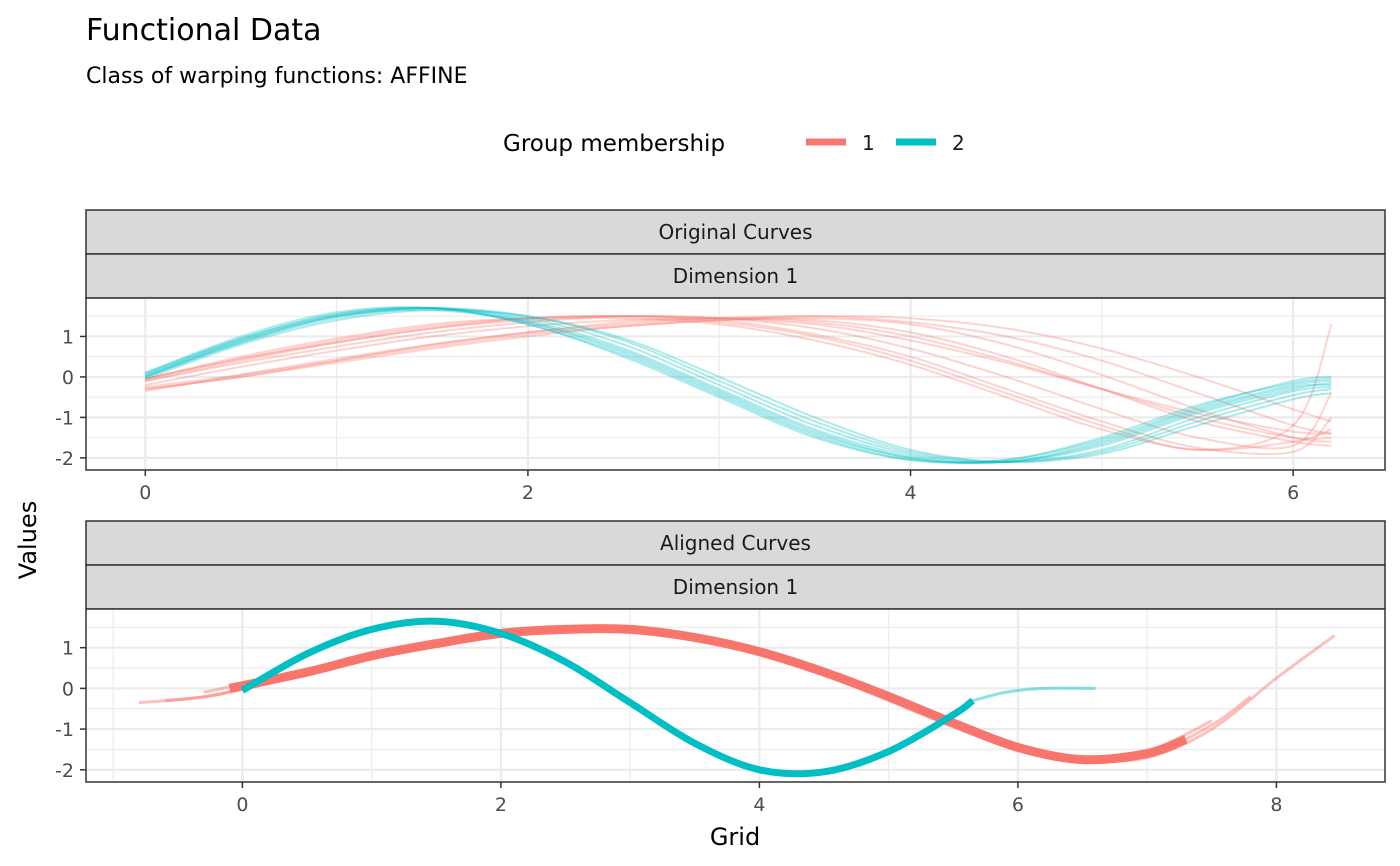  I want to click on x-tick-label: 8, so click(1276, 805).